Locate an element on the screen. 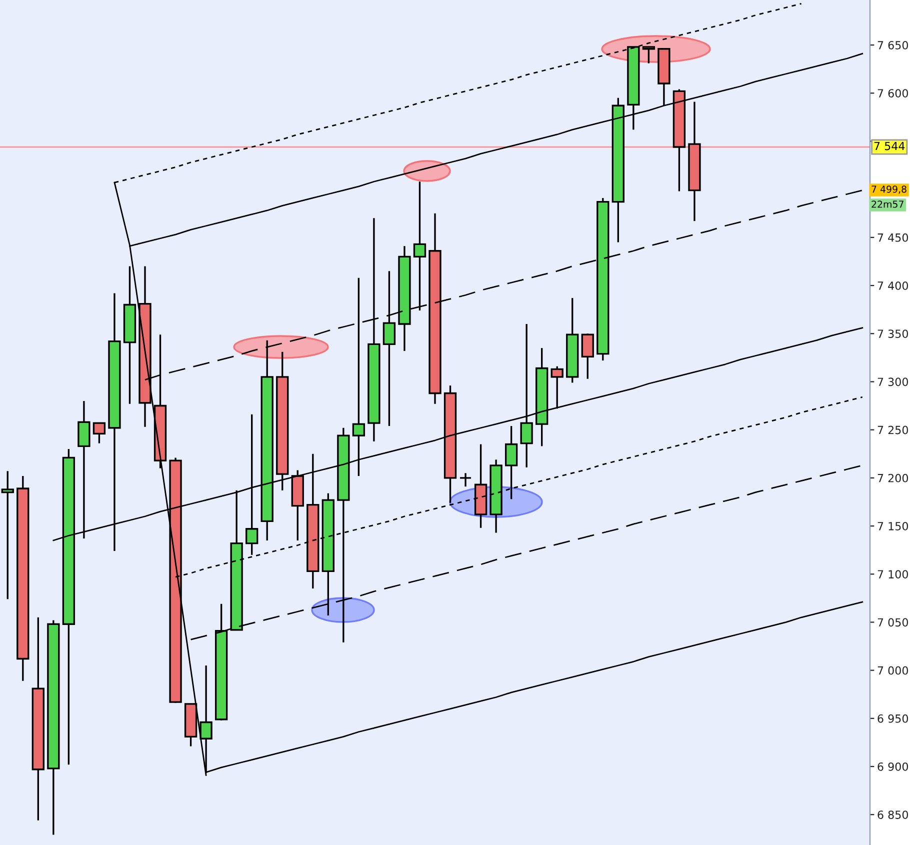  y-tick-label: 7 350 is located at coordinates (893, 334).